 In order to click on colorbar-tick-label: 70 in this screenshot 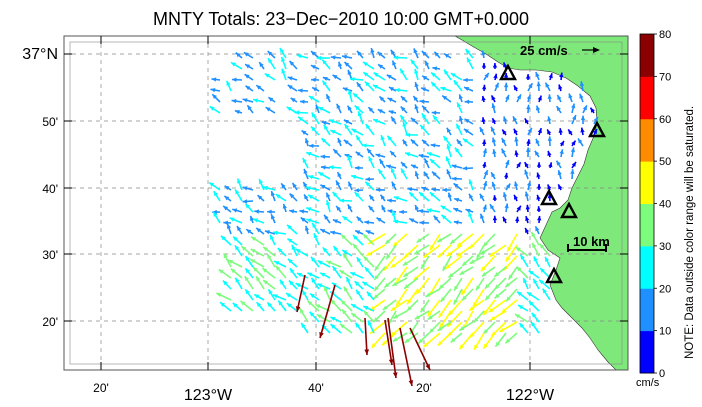, I will do `click(665, 77)`.